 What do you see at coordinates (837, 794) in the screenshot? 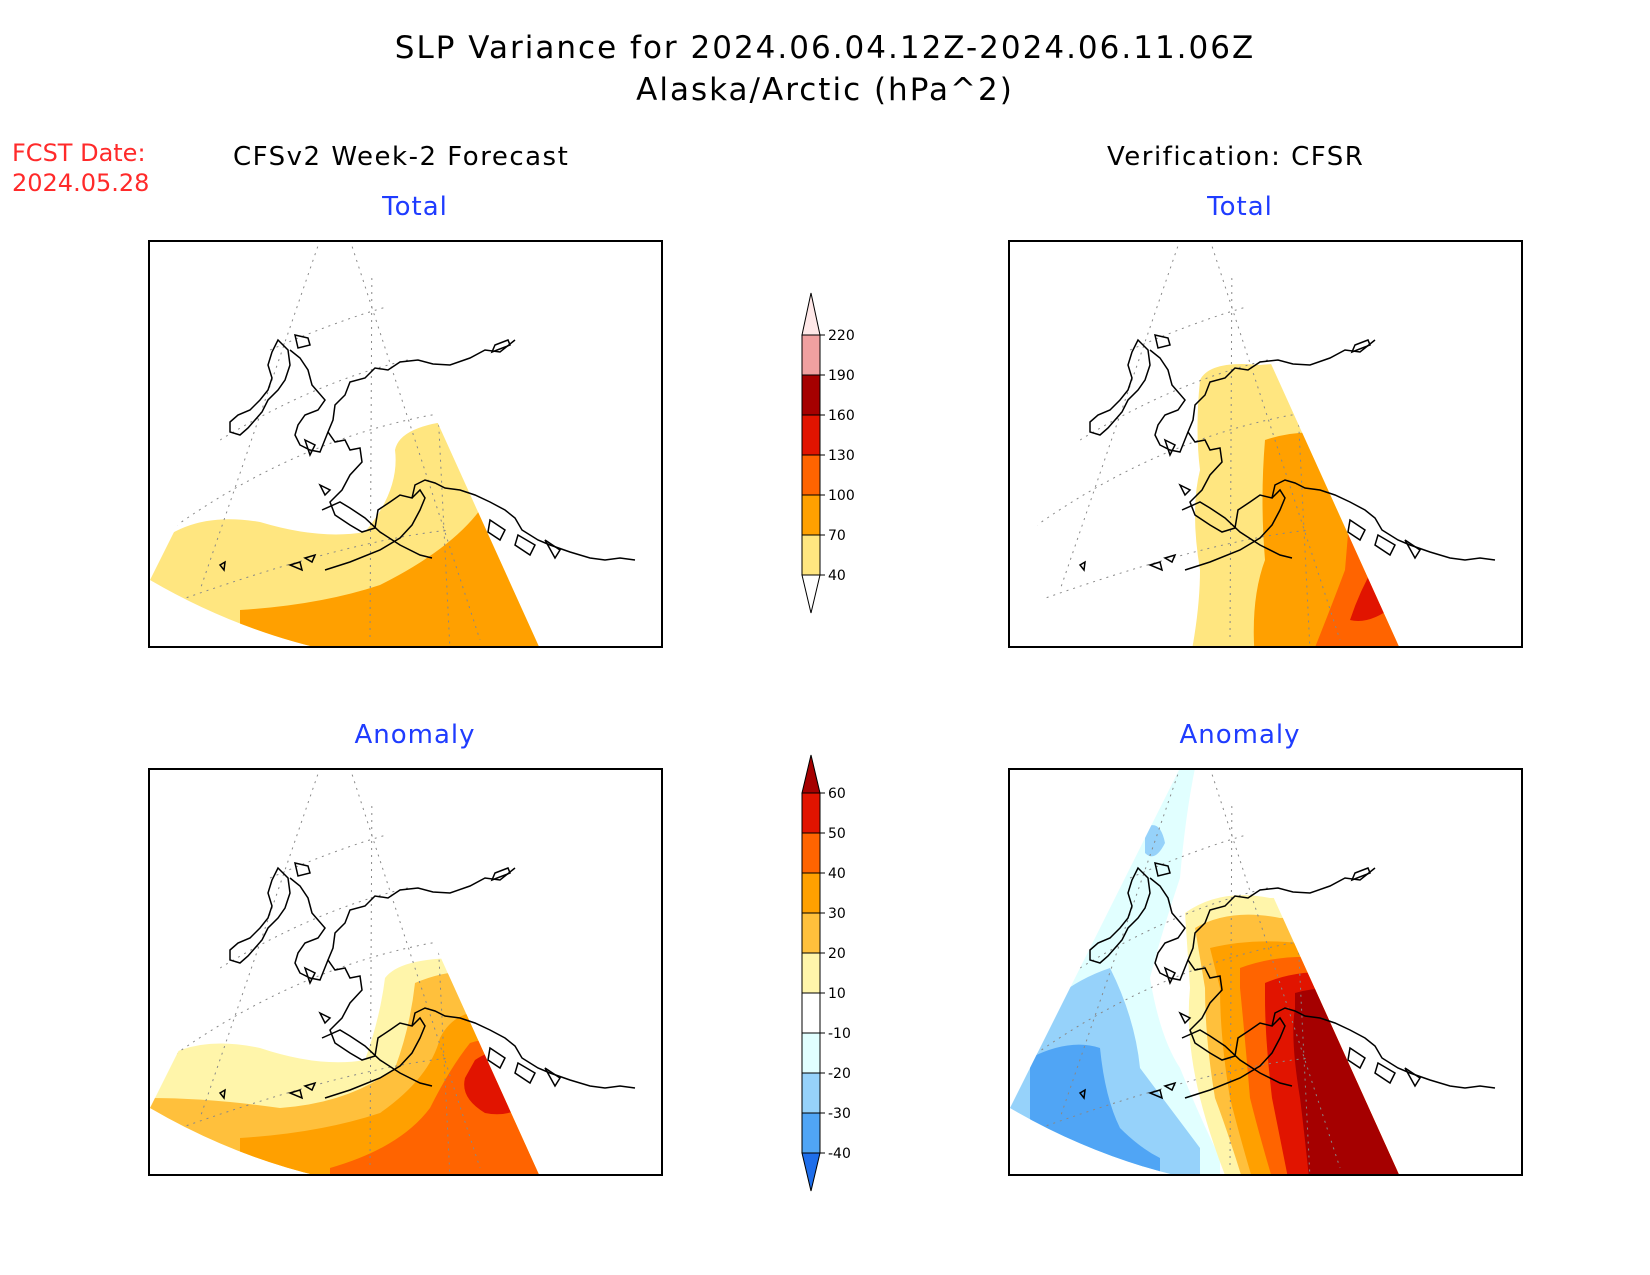
I see `colorbar-anomaly-tick-label: 60` at bounding box center [837, 794].